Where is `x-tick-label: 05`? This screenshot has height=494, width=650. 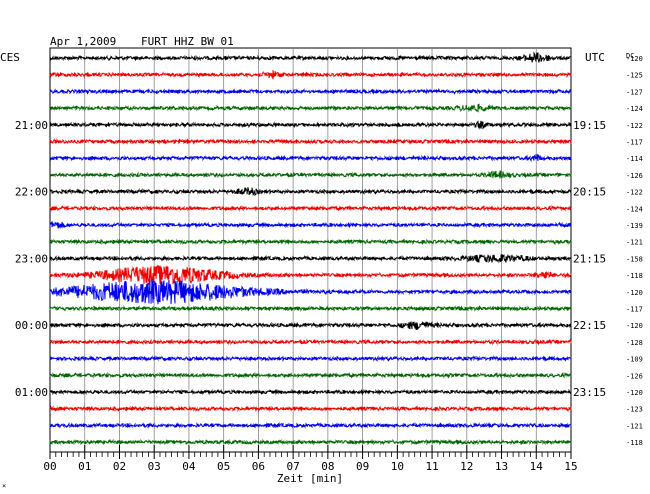
x-tick-label: 05 is located at coordinates (223, 466).